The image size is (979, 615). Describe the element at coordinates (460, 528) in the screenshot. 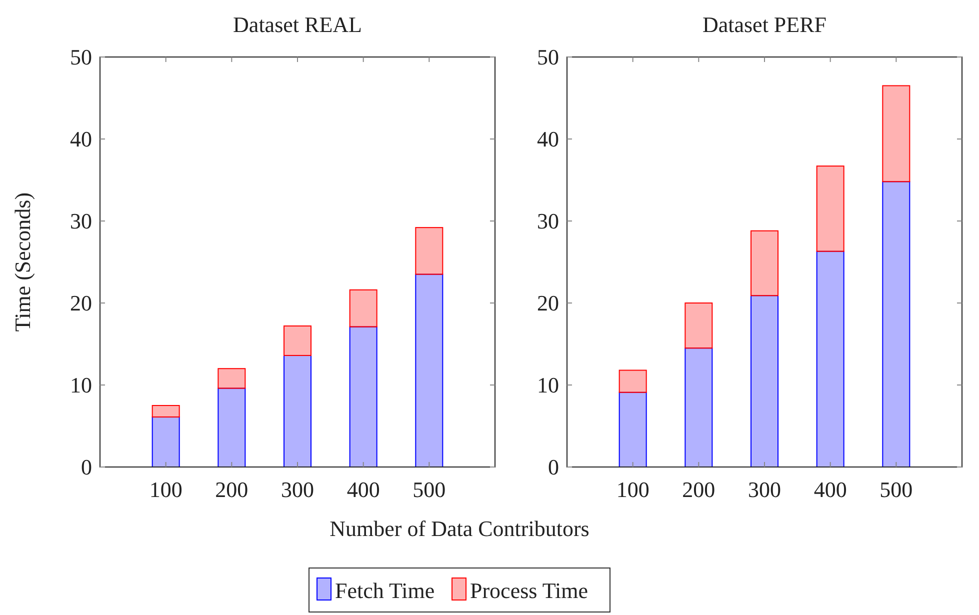

I see `x-axis-title: Number of Data Contributors` at that location.